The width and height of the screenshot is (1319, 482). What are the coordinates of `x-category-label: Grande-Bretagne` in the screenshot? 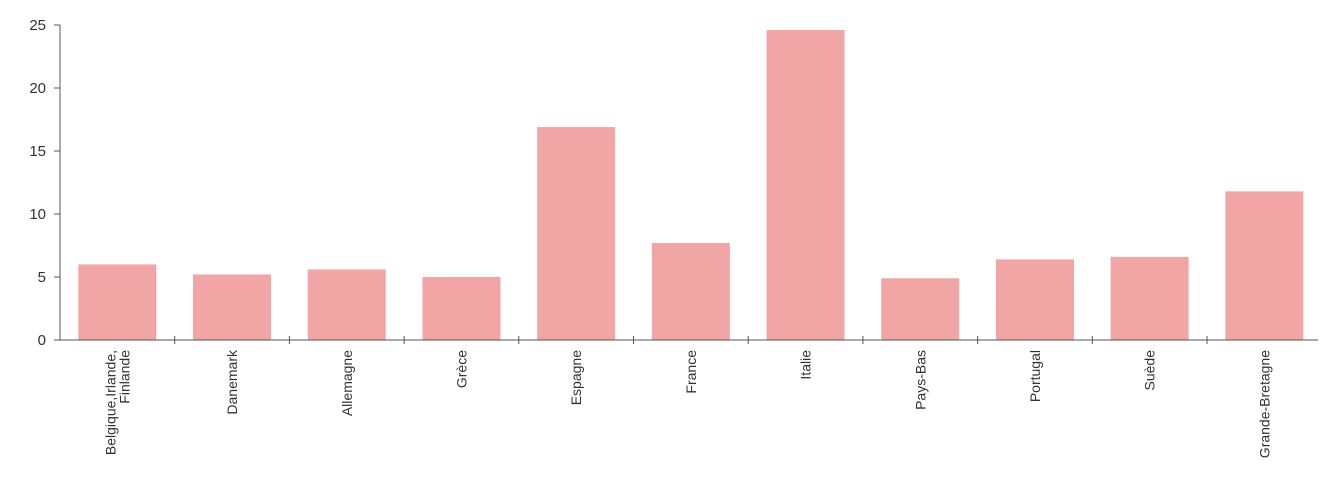 It's located at (1264, 404).